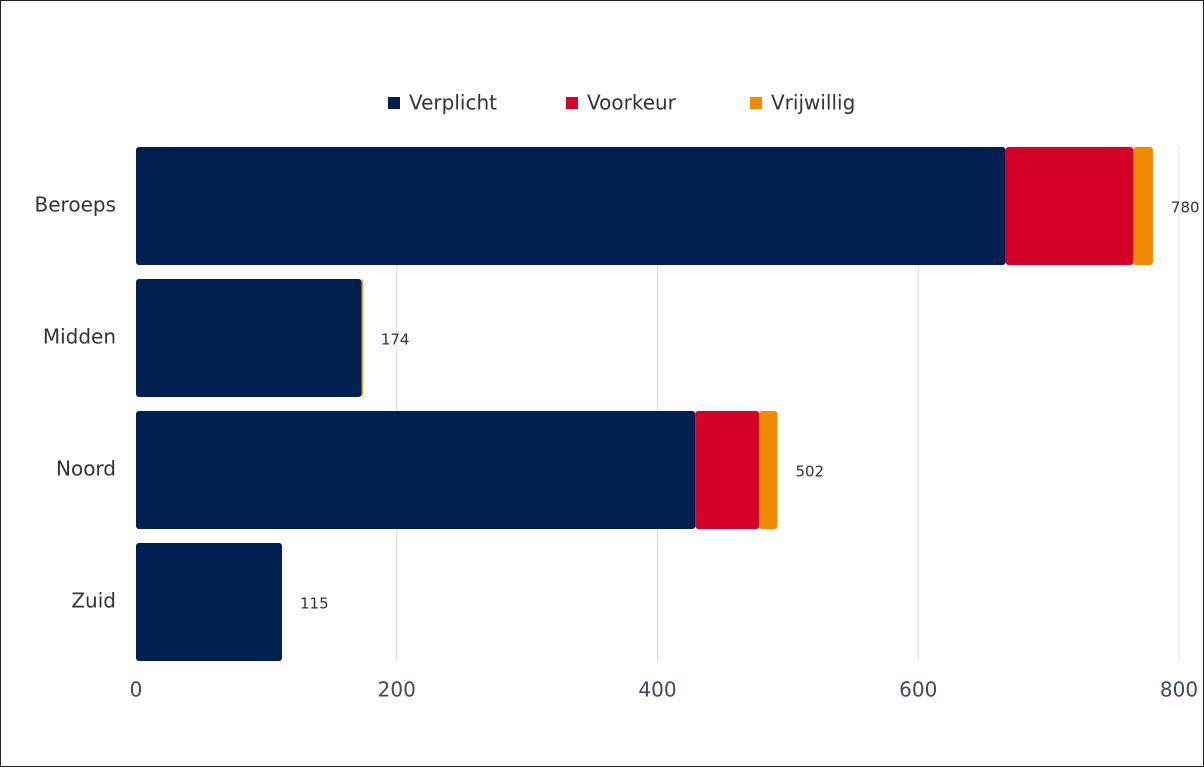 The width and height of the screenshot is (1204, 767). What do you see at coordinates (809, 472) in the screenshot?
I see `total-label: 502` at bounding box center [809, 472].